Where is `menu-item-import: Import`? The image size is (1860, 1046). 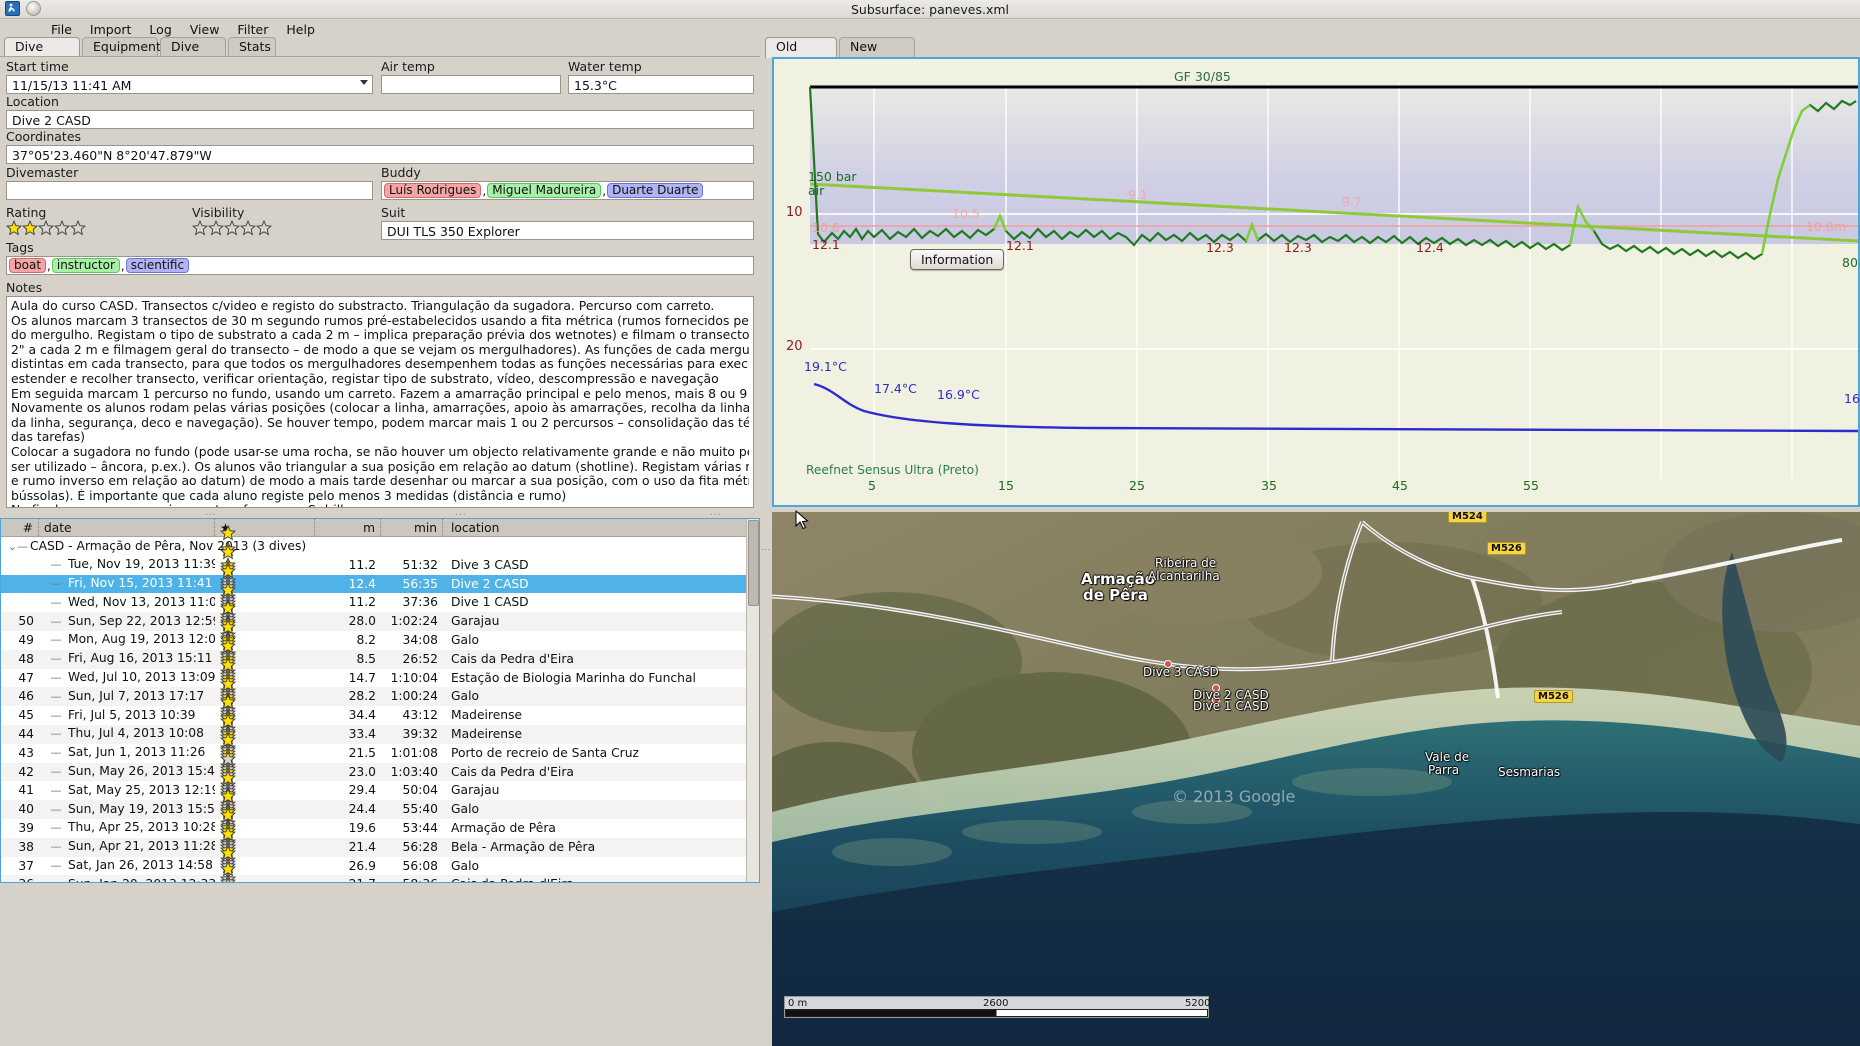
menu-item-import: Import is located at coordinates (110, 29).